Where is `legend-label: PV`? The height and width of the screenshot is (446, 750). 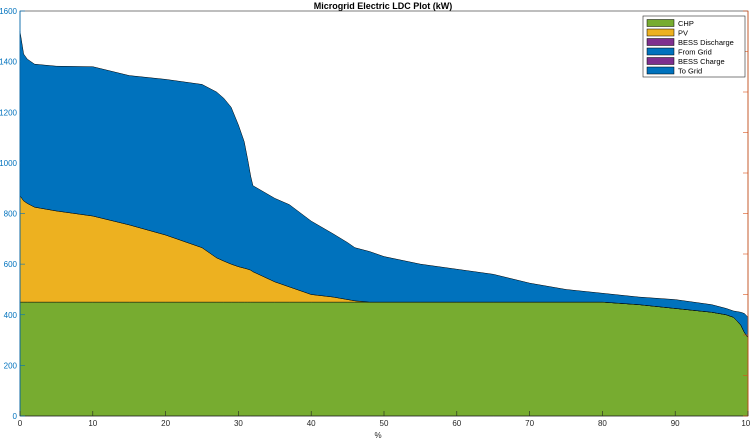
legend-label: PV is located at coordinates (683, 33).